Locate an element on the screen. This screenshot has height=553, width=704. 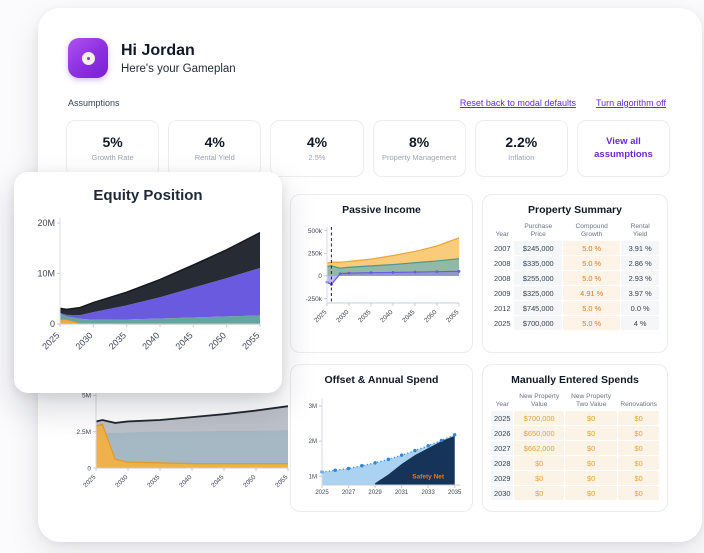
column-header: Compound Growth is located at coordinates (591, 231).